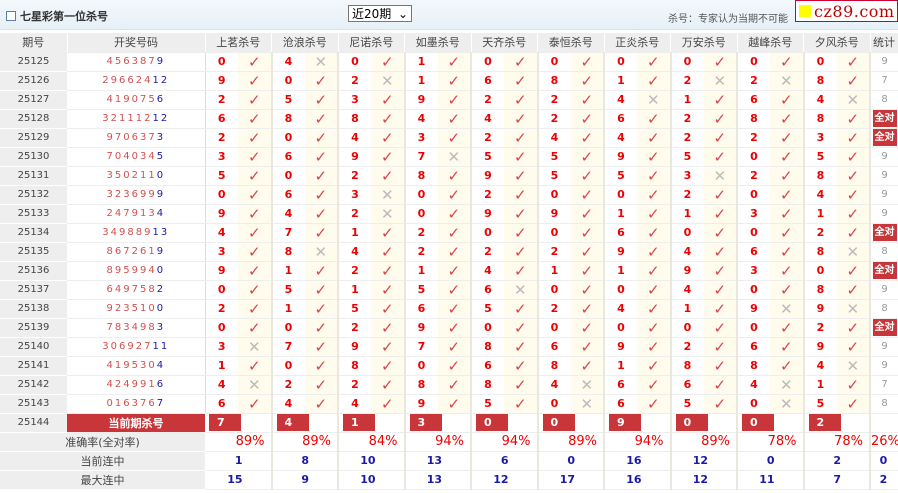 The width and height of the screenshot is (898, 493). I want to click on panel-title: 七星彩第一位杀号, so click(57, 16).